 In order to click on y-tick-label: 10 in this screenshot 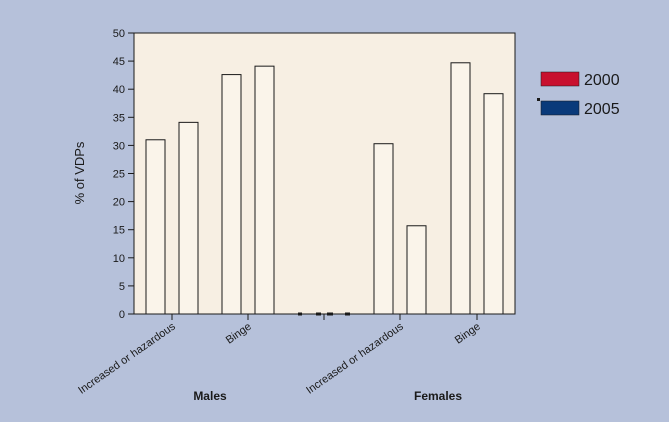, I will do `click(119, 259)`.